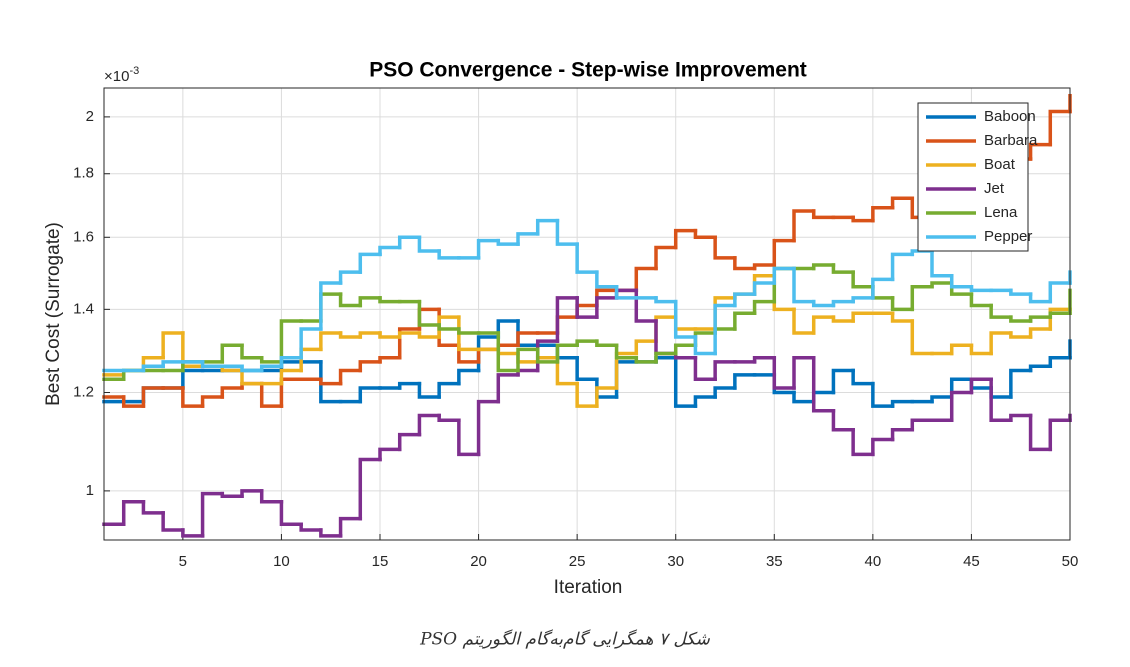 Image resolution: width=1130 pixels, height=667 pixels. I want to click on x-axis-label: Iteration, so click(588, 587).